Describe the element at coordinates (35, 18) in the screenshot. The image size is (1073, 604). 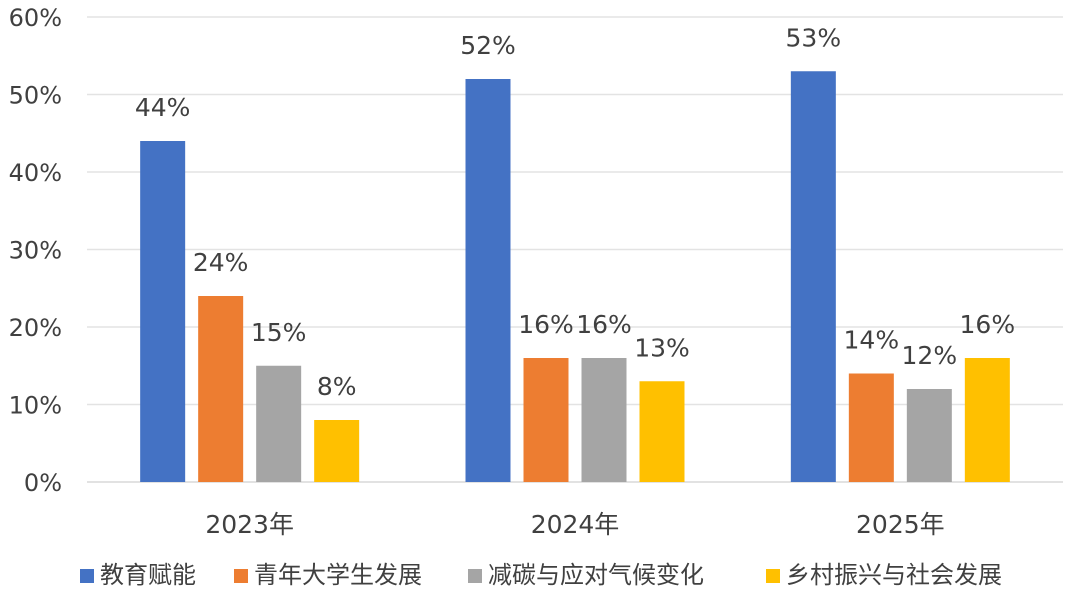
I see `y-tick-label: 60%` at that location.